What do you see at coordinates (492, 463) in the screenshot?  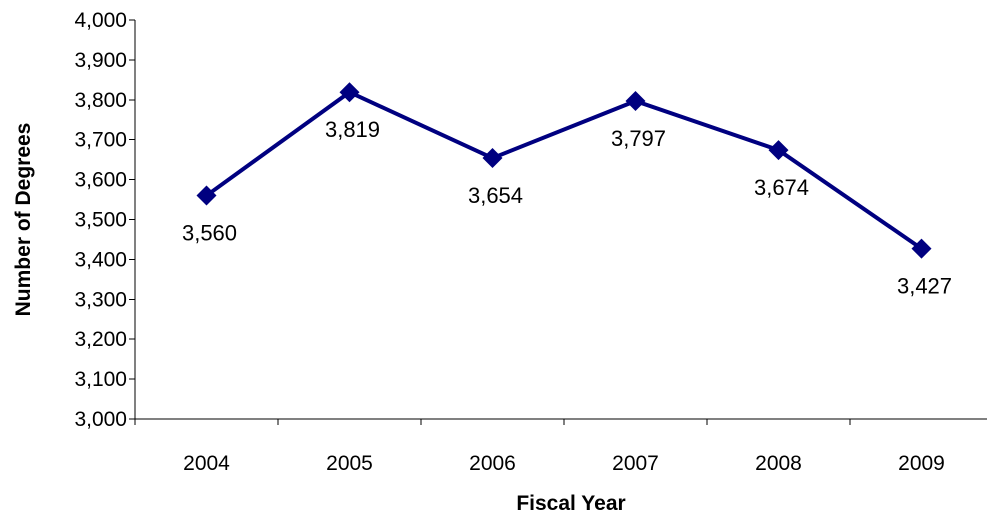 I see `x-tick-label: 2006` at bounding box center [492, 463].